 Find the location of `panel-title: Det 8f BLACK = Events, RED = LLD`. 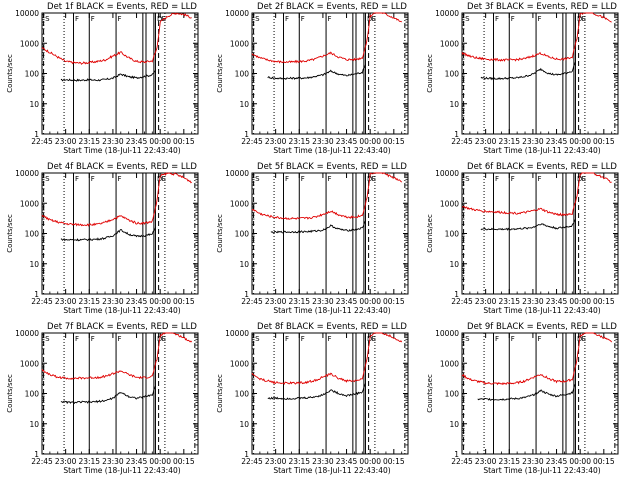

panel-title: Det 8f BLACK = Events, RED = LLD is located at coordinates (332, 327).